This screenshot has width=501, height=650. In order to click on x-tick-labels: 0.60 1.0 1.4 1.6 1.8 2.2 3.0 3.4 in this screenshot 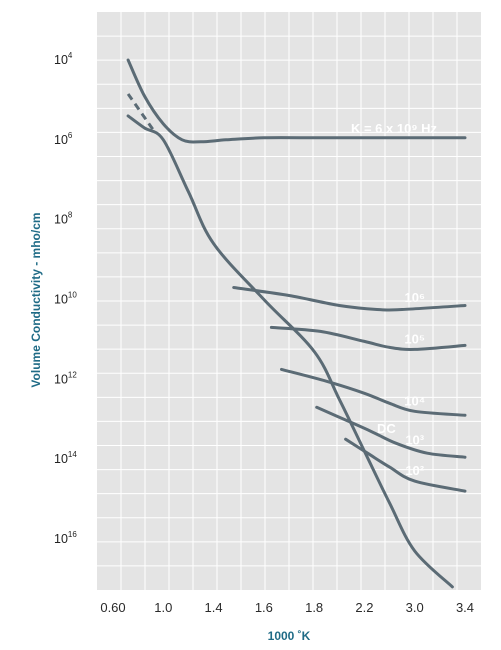, I will do `click(287, 607)`.